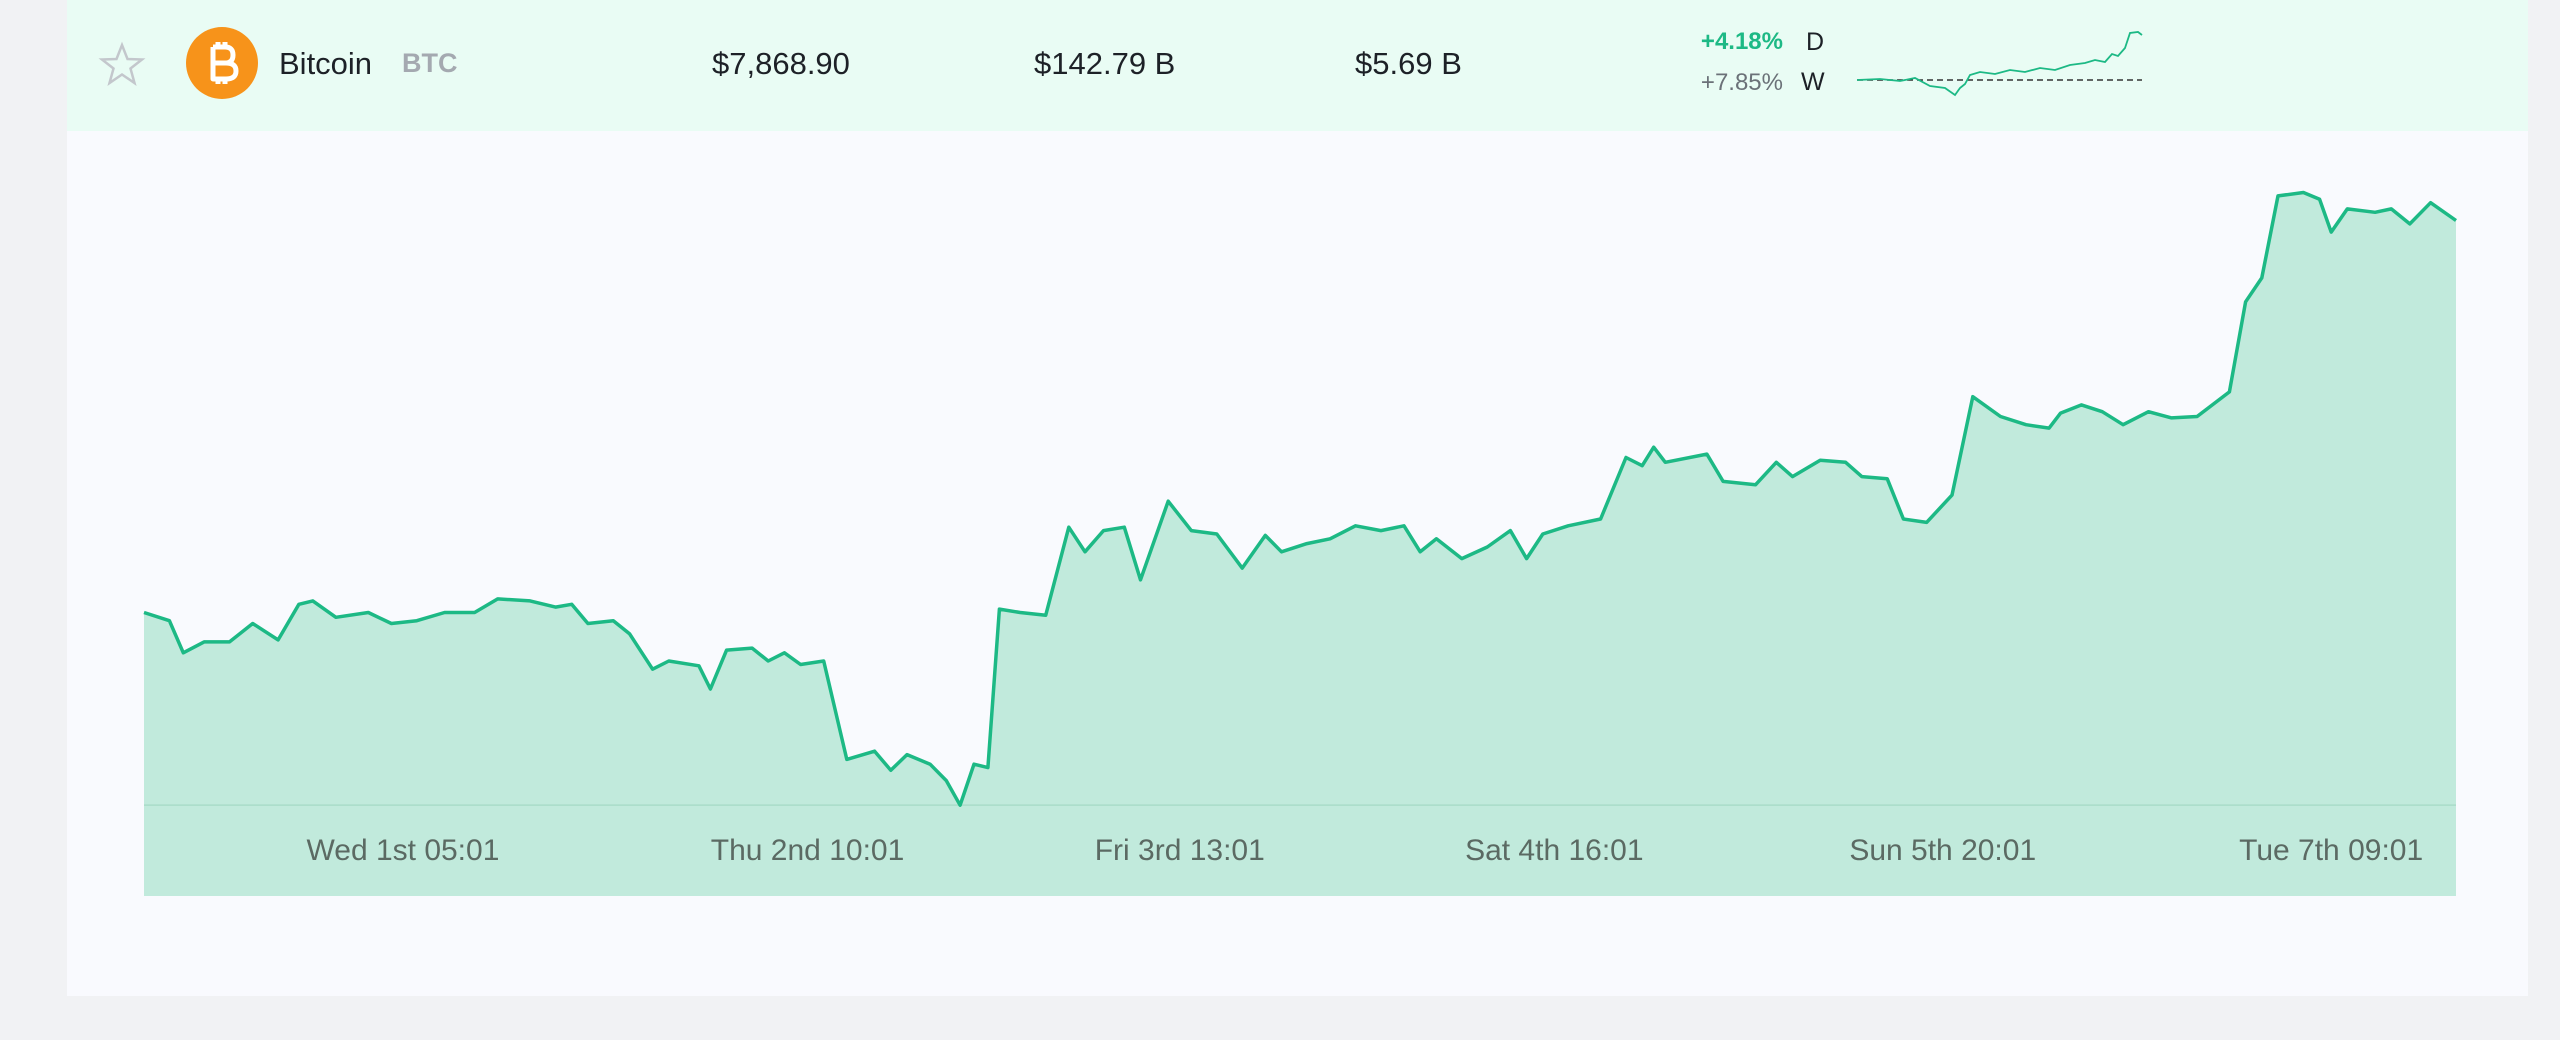  Describe the element at coordinates (1813, 82) in the screenshot. I see `week-label: W` at that location.